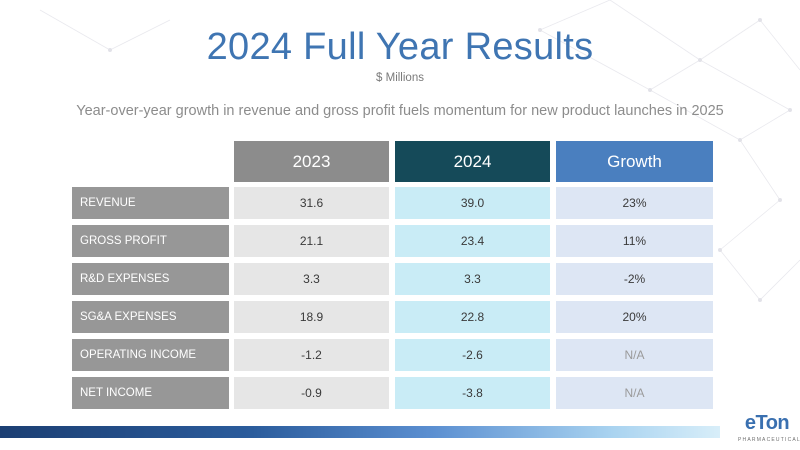 The height and width of the screenshot is (450, 800). What do you see at coordinates (311, 203) in the screenshot?
I see `value-2023: 31.6` at bounding box center [311, 203].